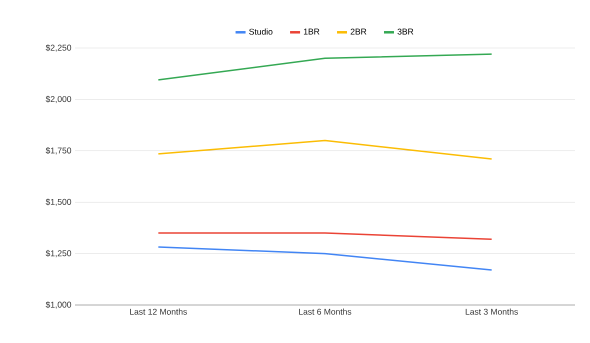 This screenshot has width=590, height=343. I want to click on legend-label: Studio, so click(260, 31).